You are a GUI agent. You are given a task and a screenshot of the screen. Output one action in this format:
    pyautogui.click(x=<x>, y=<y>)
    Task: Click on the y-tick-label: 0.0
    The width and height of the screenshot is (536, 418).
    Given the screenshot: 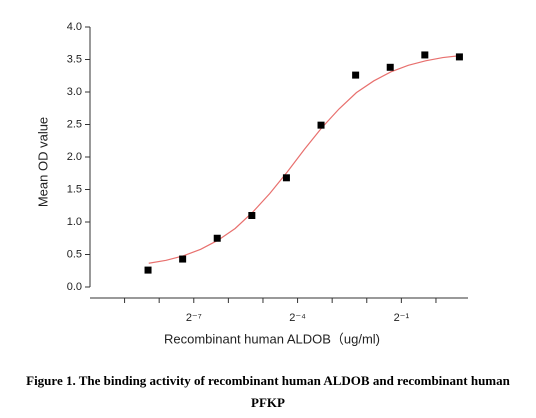 What is the action you would take?
    pyautogui.click(x=74, y=287)
    